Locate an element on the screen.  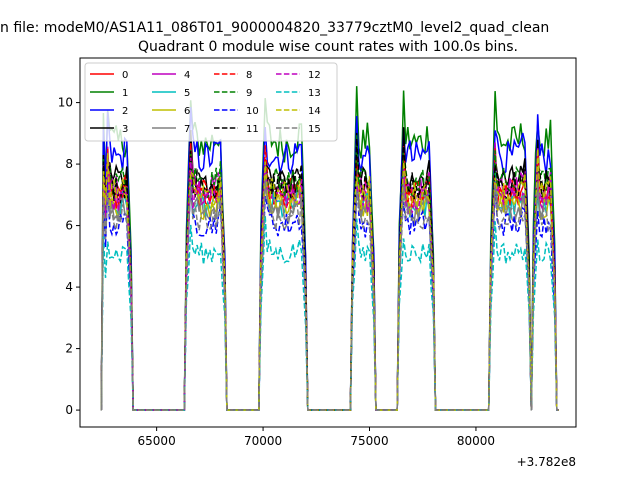
legend-label-9: 9 is located at coordinates (249, 93).